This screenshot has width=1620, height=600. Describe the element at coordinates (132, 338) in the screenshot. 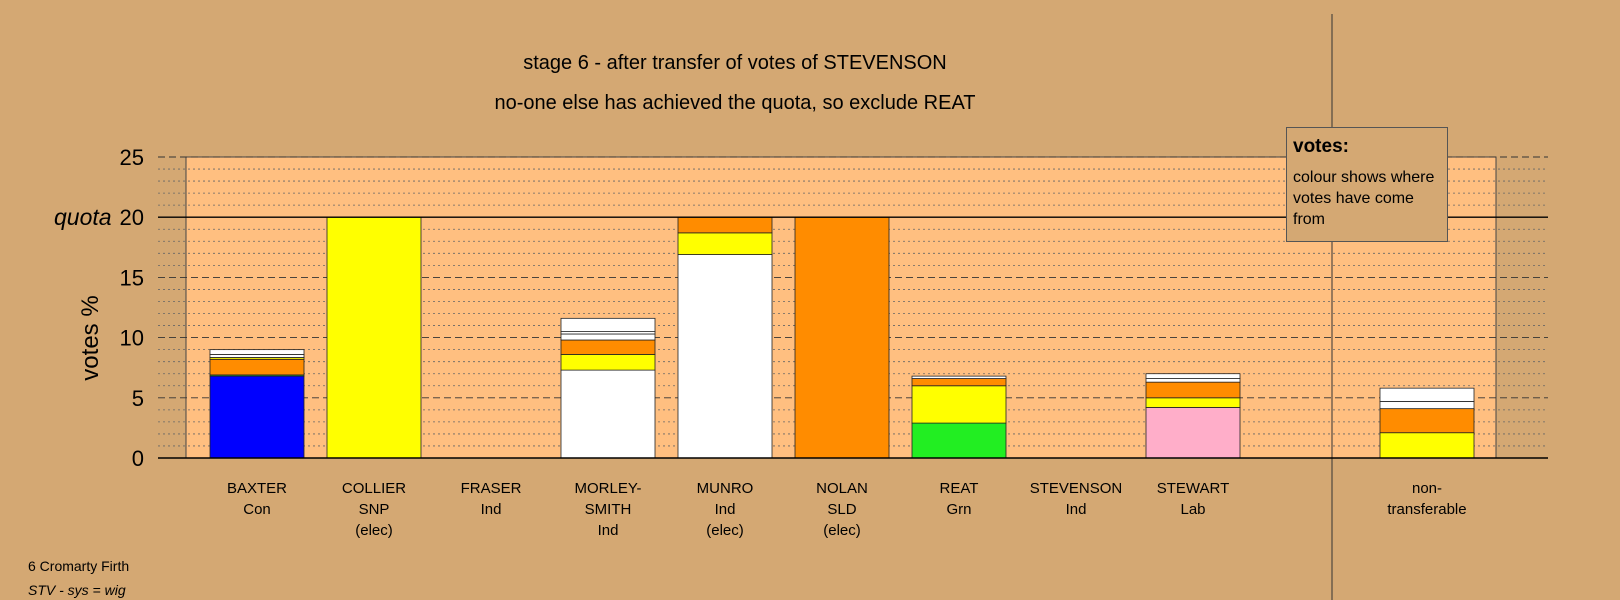

I see `y-tick-label: 10` at that location.